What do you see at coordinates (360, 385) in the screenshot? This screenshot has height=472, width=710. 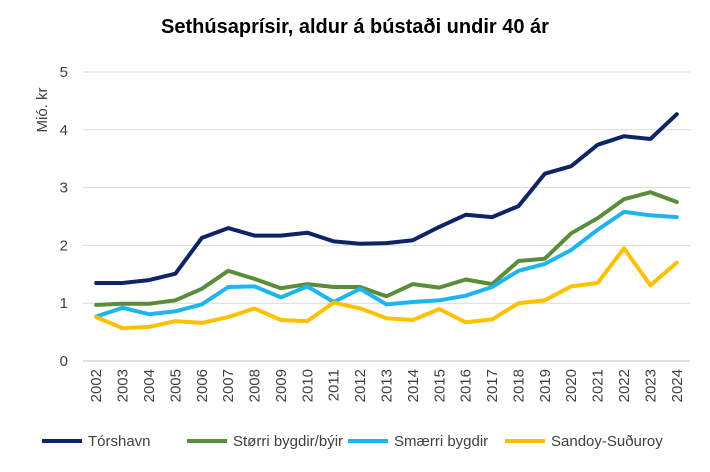 I see `x-tick-label: 2012` at bounding box center [360, 385].